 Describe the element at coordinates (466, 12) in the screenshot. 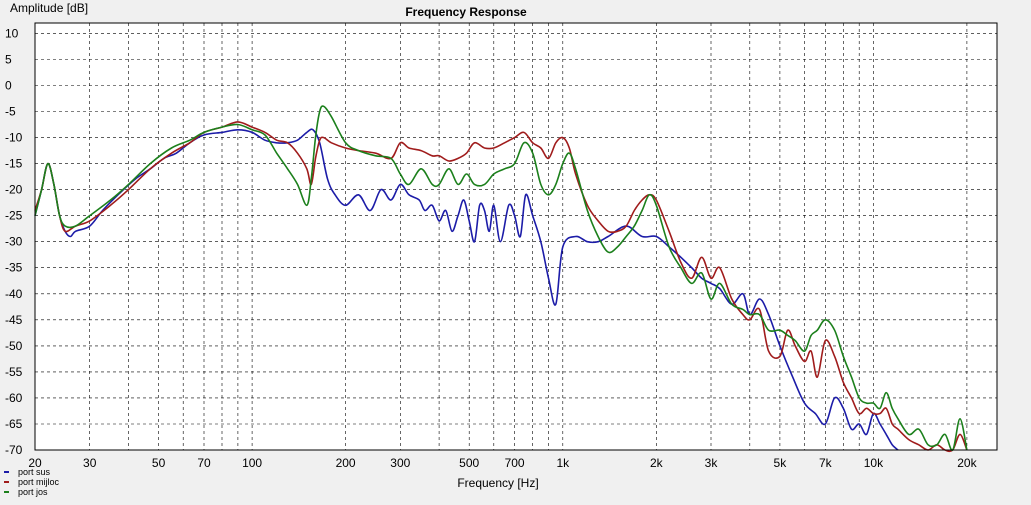

I see `chart-title: Frequency Response` at that location.